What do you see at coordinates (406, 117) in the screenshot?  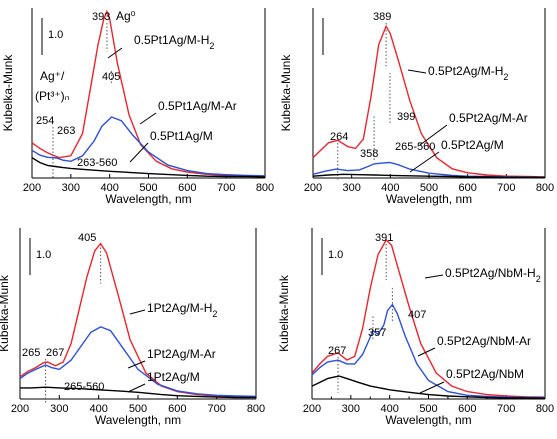 I see `peak-label: 399` at bounding box center [406, 117].